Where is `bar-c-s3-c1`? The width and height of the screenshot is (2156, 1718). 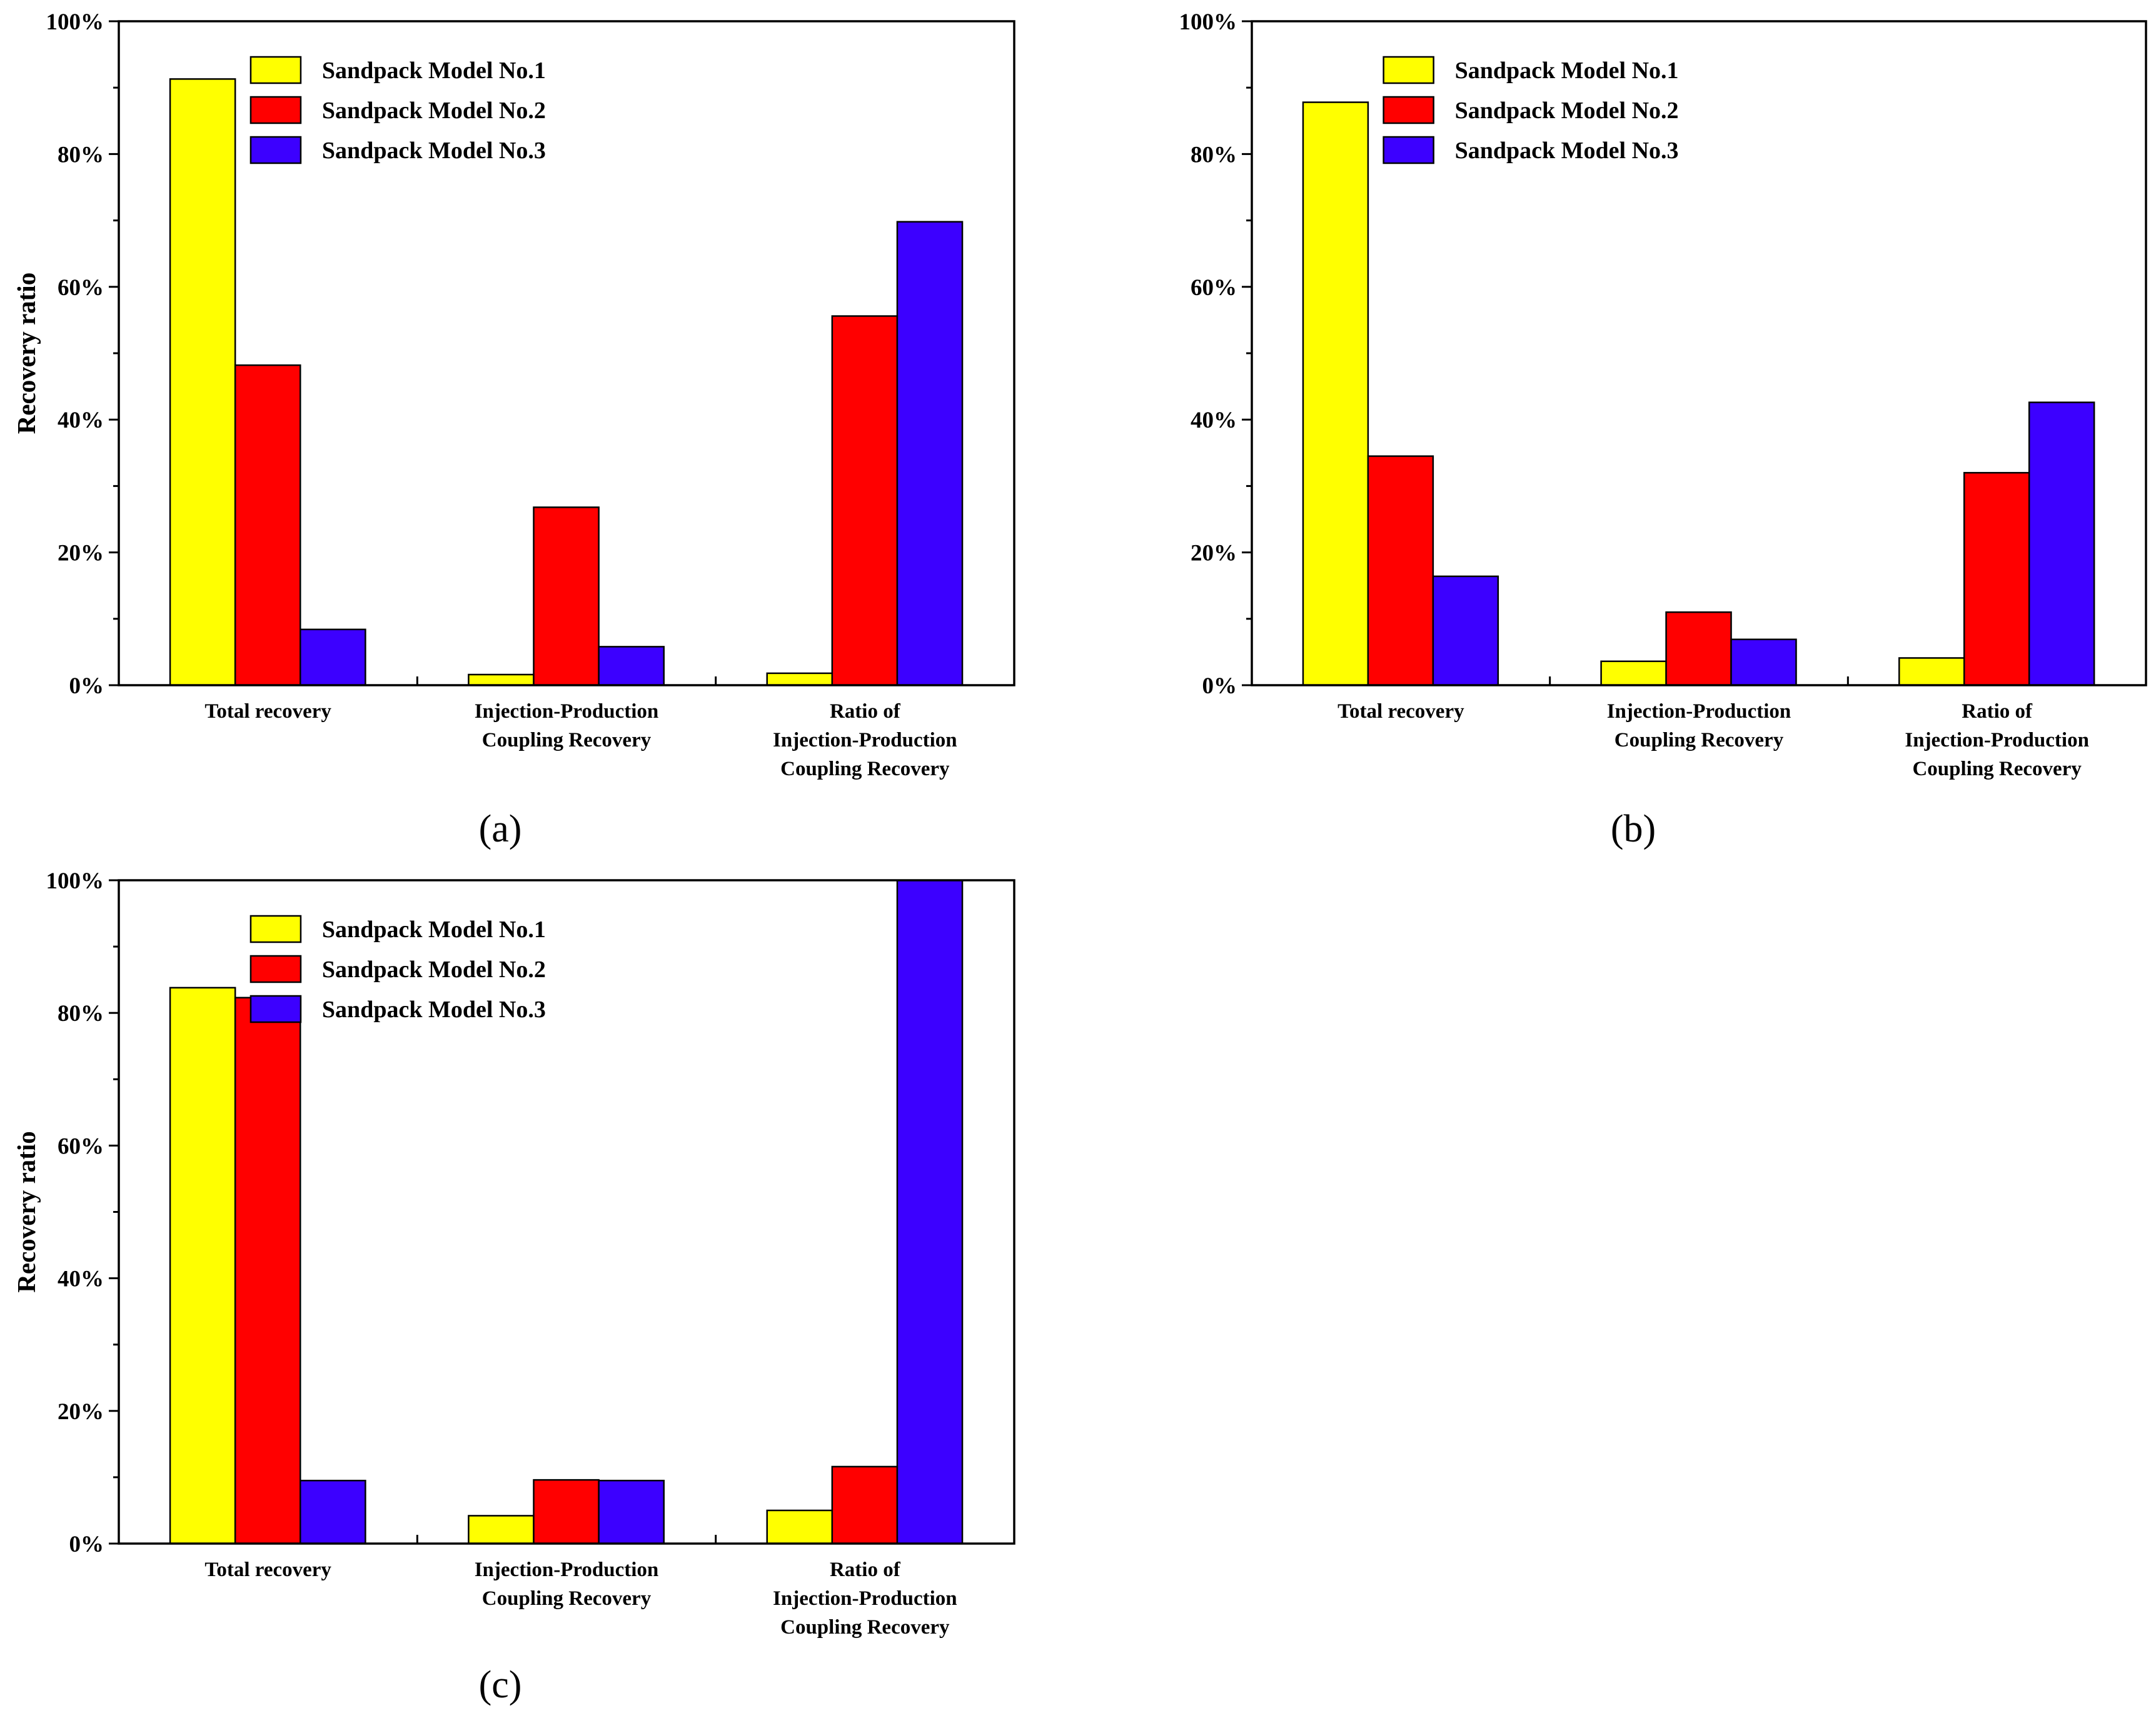 bar-c-s3-c1 is located at coordinates (333, 1512).